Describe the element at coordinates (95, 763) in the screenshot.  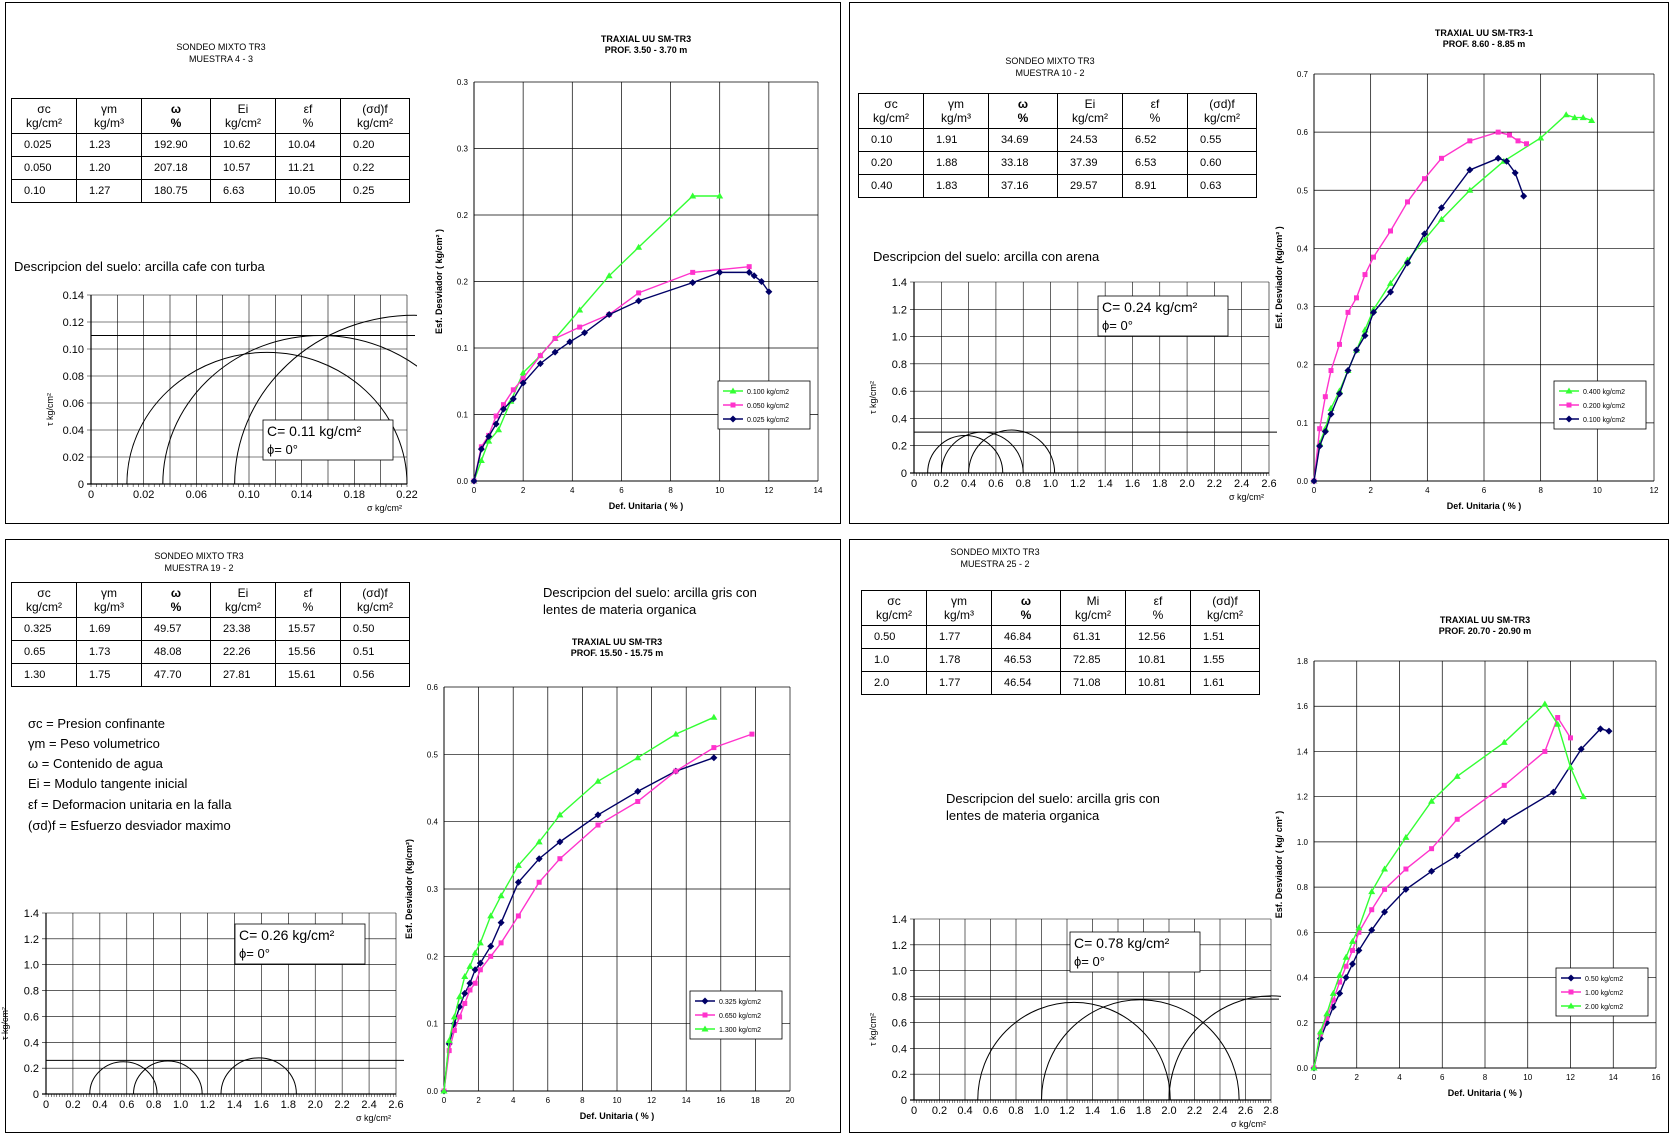
I see `notation-water-content: ω = Contenido de agua` at that location.